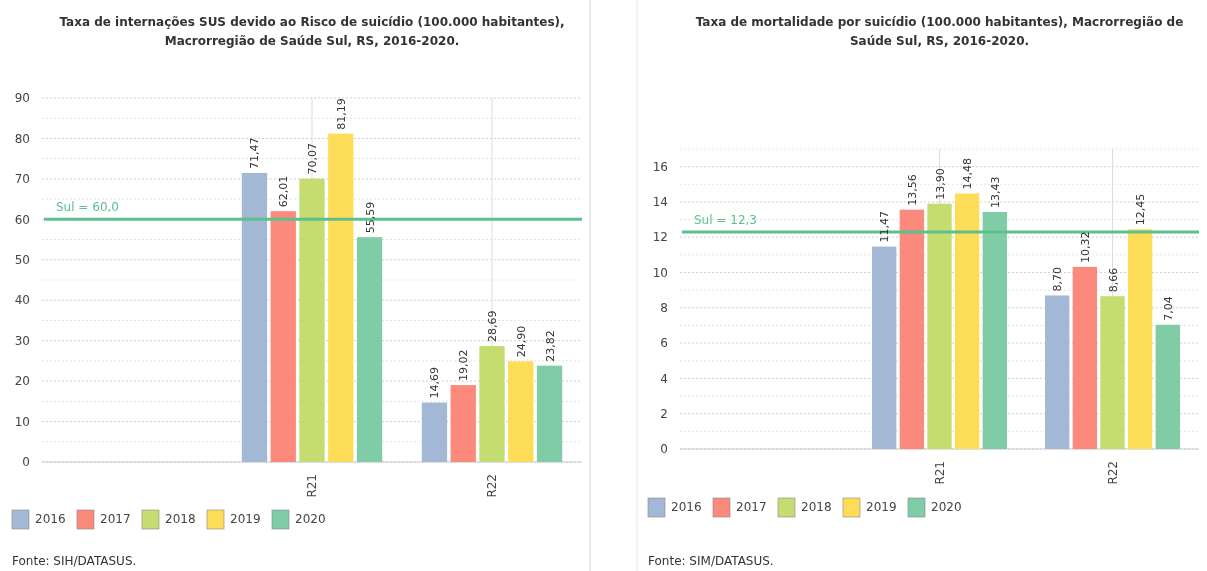 This screenshot has height=571, width=1207. What do you see at coordinates (725, 219) in the screenshot?
I see `ref-line-label: Sul = 12,3` at bounding box center [725, 219].